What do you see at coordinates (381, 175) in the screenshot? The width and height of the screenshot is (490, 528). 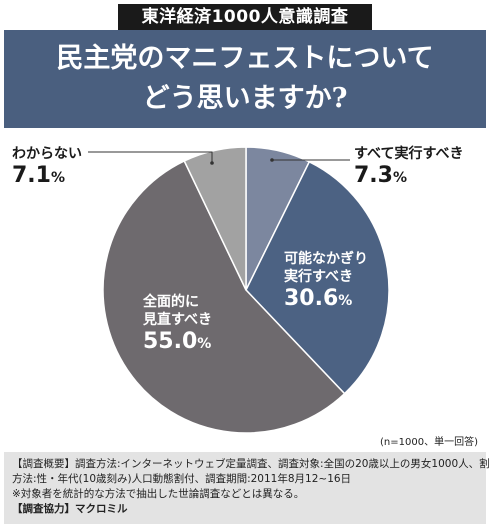 I see `slice-label-all-value: 7.3%` at bounding box center [381, 175].